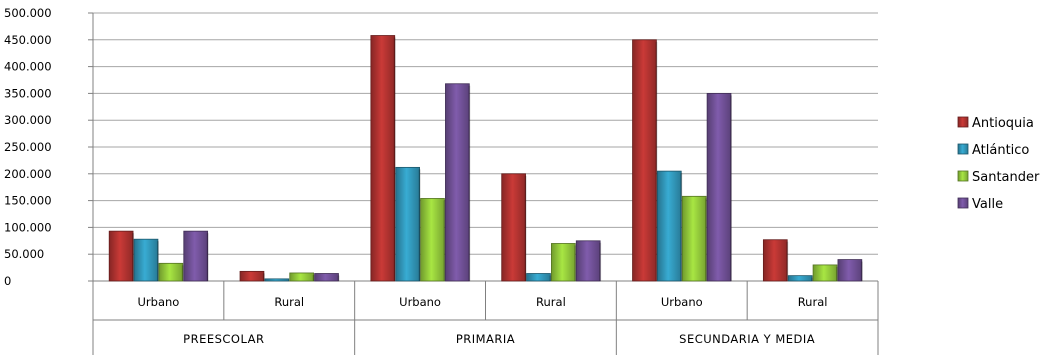 Image resolution: width=1063 pixels, height=356 pixels. What do you see at coordinates (28, 40) in the screenshot?
I see `y-tick-label: 450.000` at bounding box center [28, 40].